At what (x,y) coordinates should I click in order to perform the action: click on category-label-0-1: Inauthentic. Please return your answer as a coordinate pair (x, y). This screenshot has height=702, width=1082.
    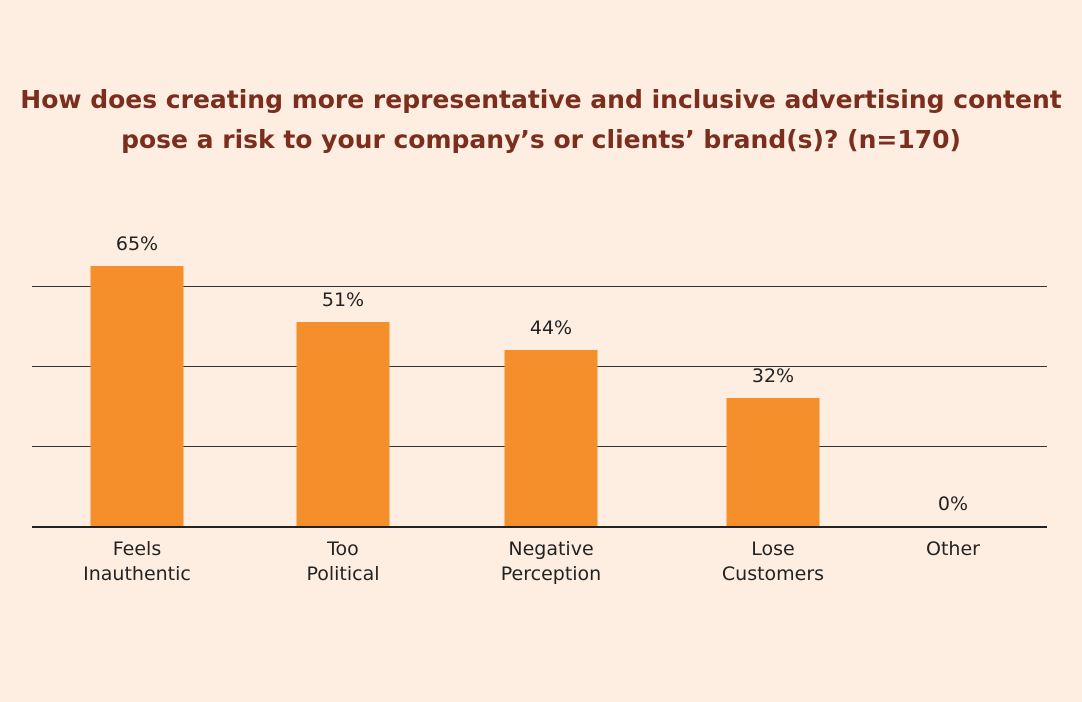
    Looking at the image, I should click on (137, 574).